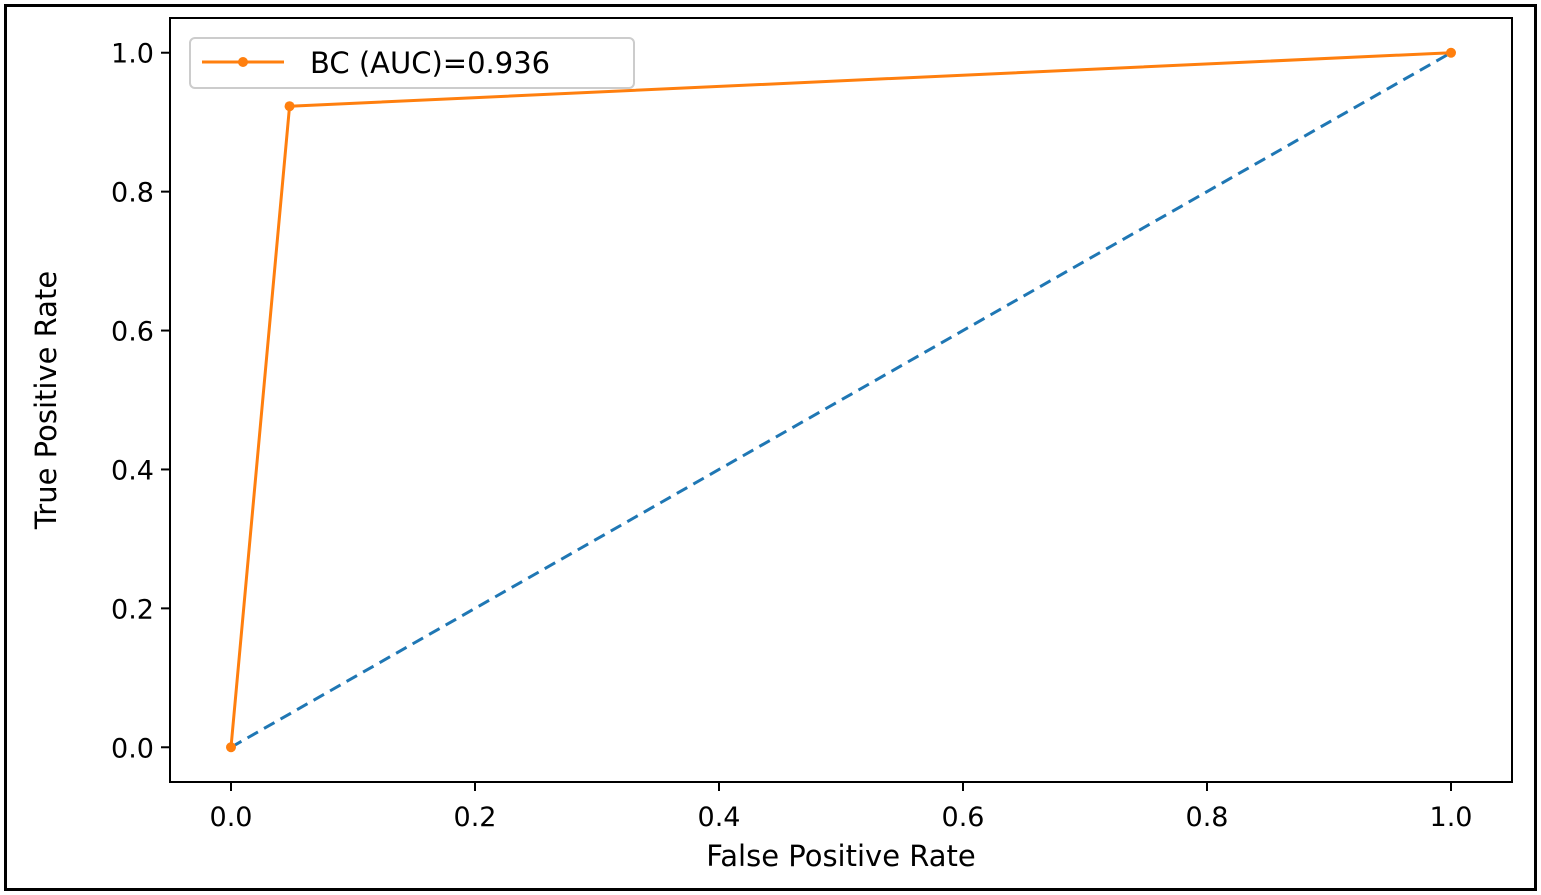 This screenshot has width=1541, height=895. I want to click on legend-swatch-marker, so click(243, 62).